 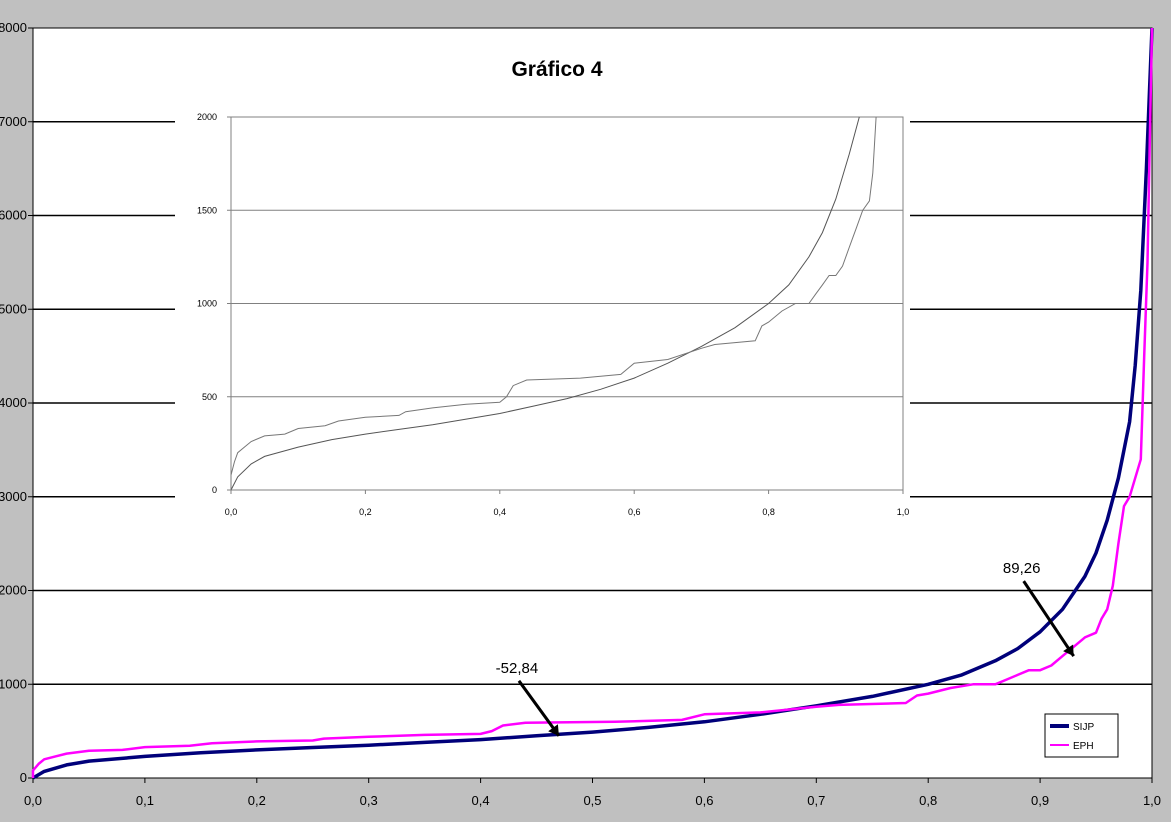 I want to click on main-x-tick-label: 0,6, so click(x=704, y=800).